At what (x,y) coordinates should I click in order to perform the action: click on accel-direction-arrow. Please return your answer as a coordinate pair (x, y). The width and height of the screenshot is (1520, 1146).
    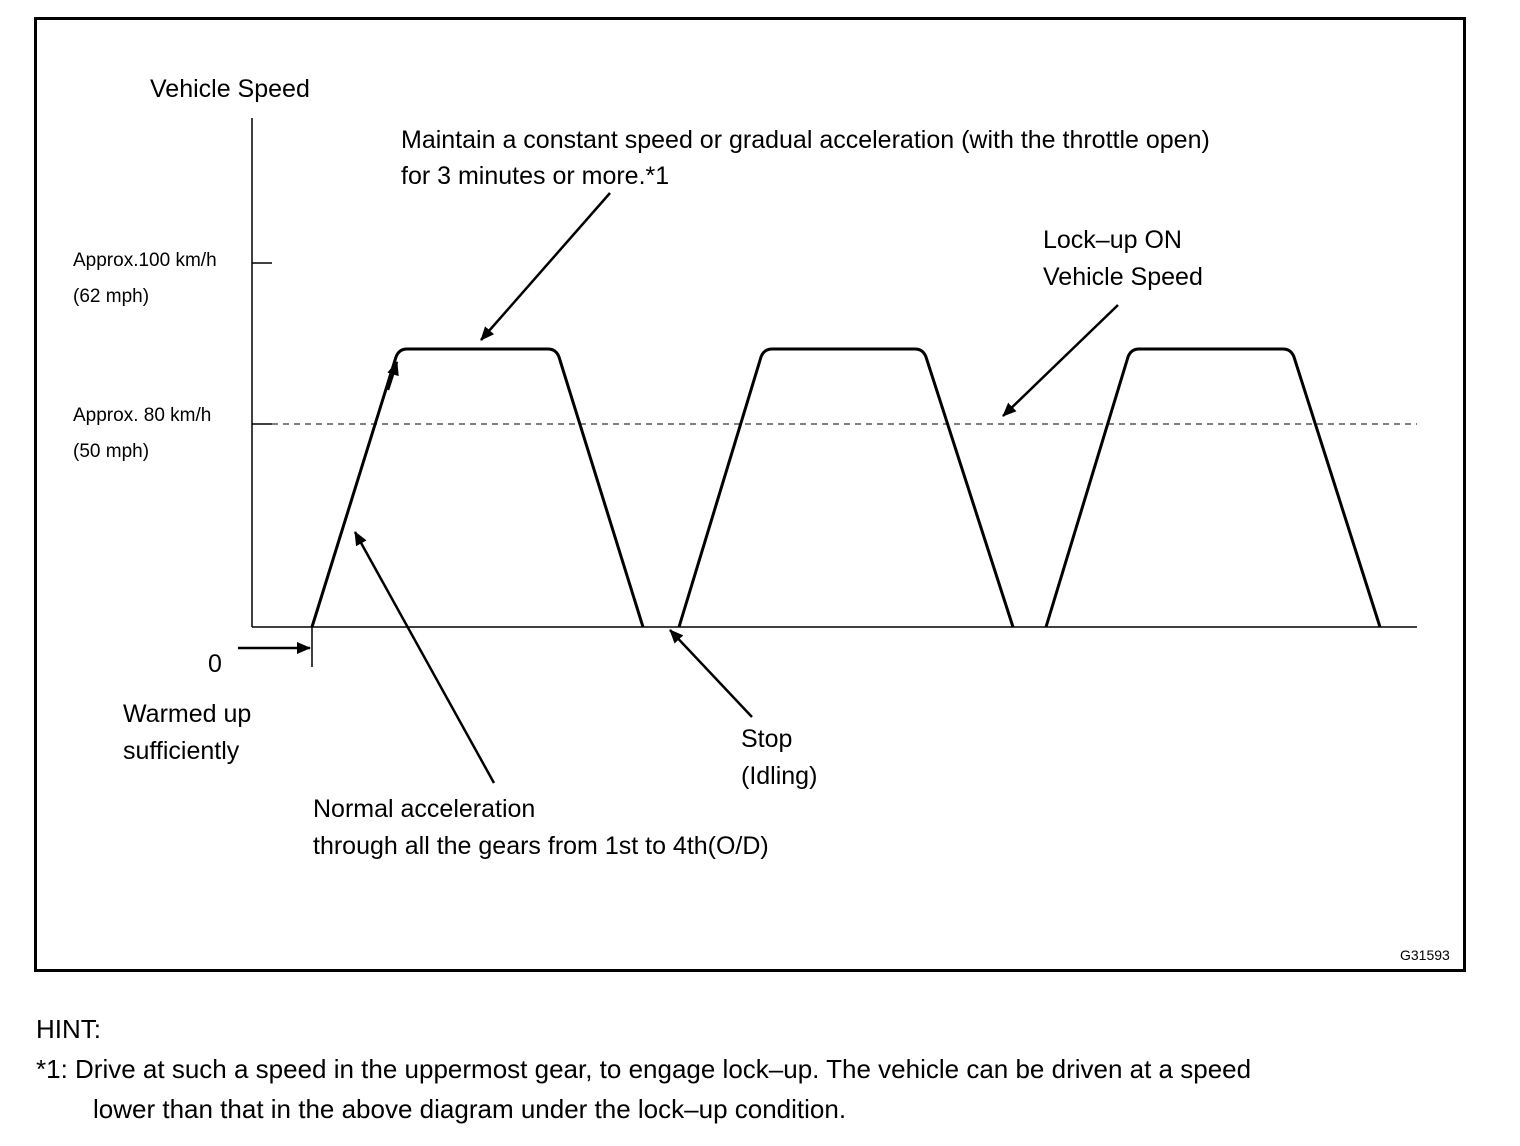
    Looking at the image, I should click on (392, 376).